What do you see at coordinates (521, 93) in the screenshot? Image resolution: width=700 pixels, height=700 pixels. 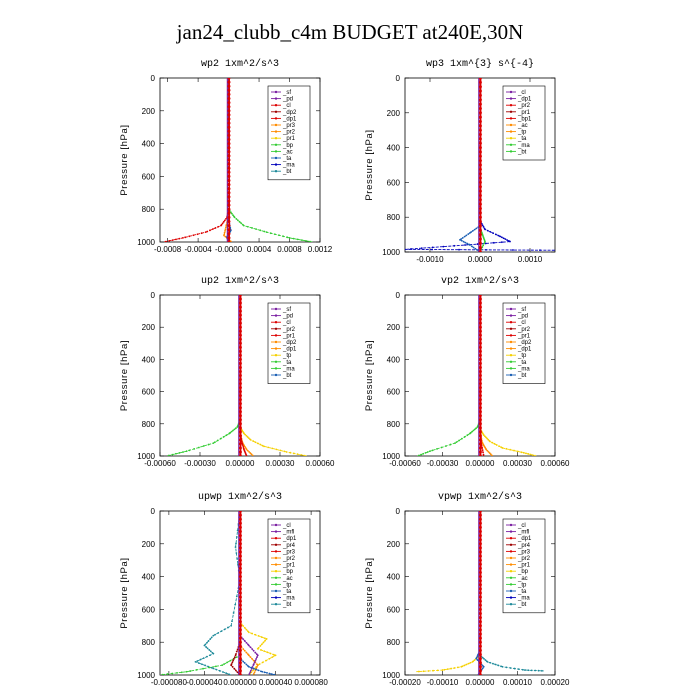 I see `legend-label: _cl` at bounding box center [521, 93].